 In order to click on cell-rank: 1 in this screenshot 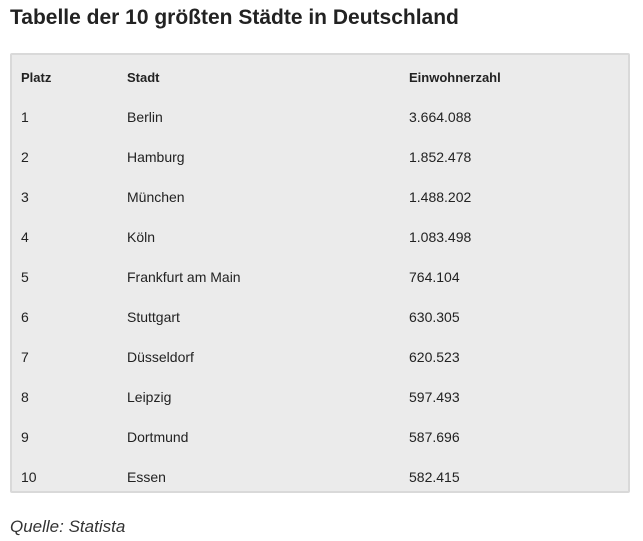, I will do `click(25, 117)`.